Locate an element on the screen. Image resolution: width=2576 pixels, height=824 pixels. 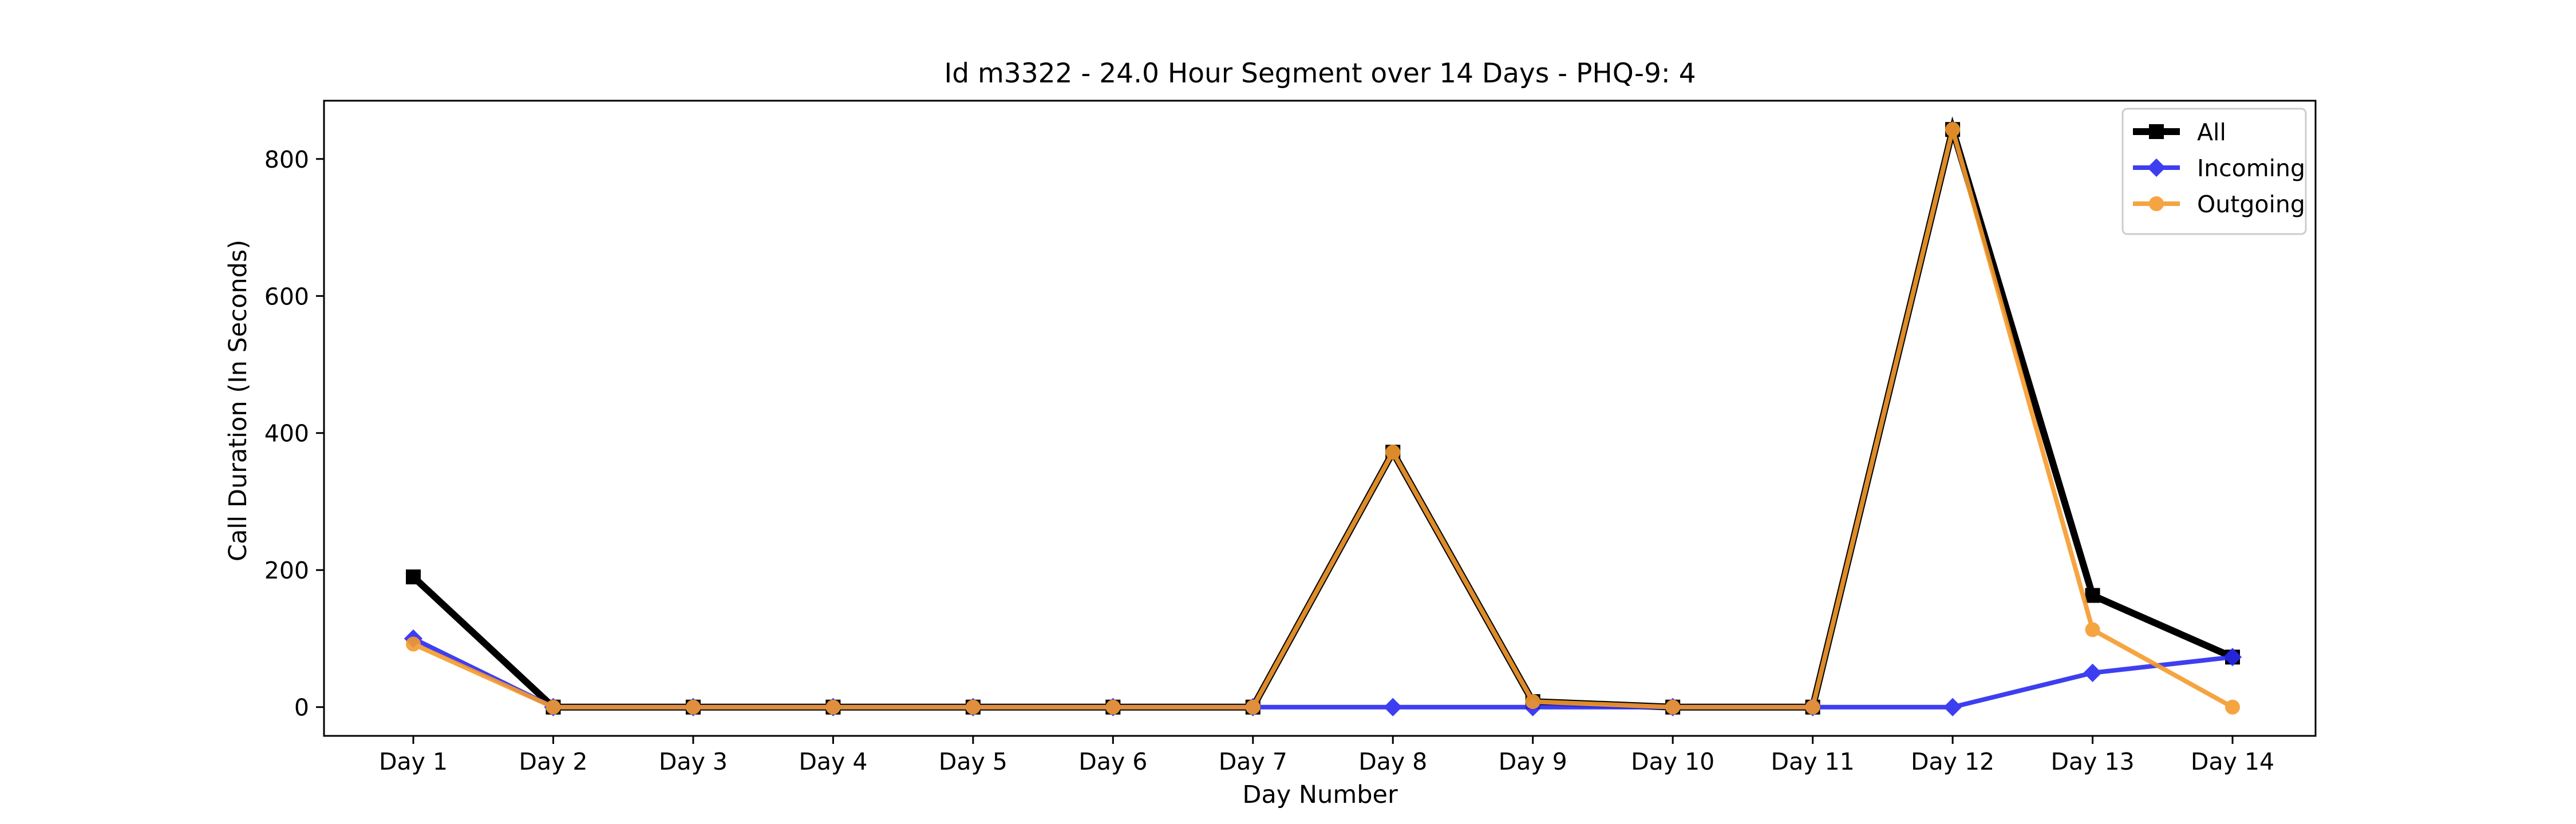
x-tick-label: Day 7 is located at coordinates (1253, 761).